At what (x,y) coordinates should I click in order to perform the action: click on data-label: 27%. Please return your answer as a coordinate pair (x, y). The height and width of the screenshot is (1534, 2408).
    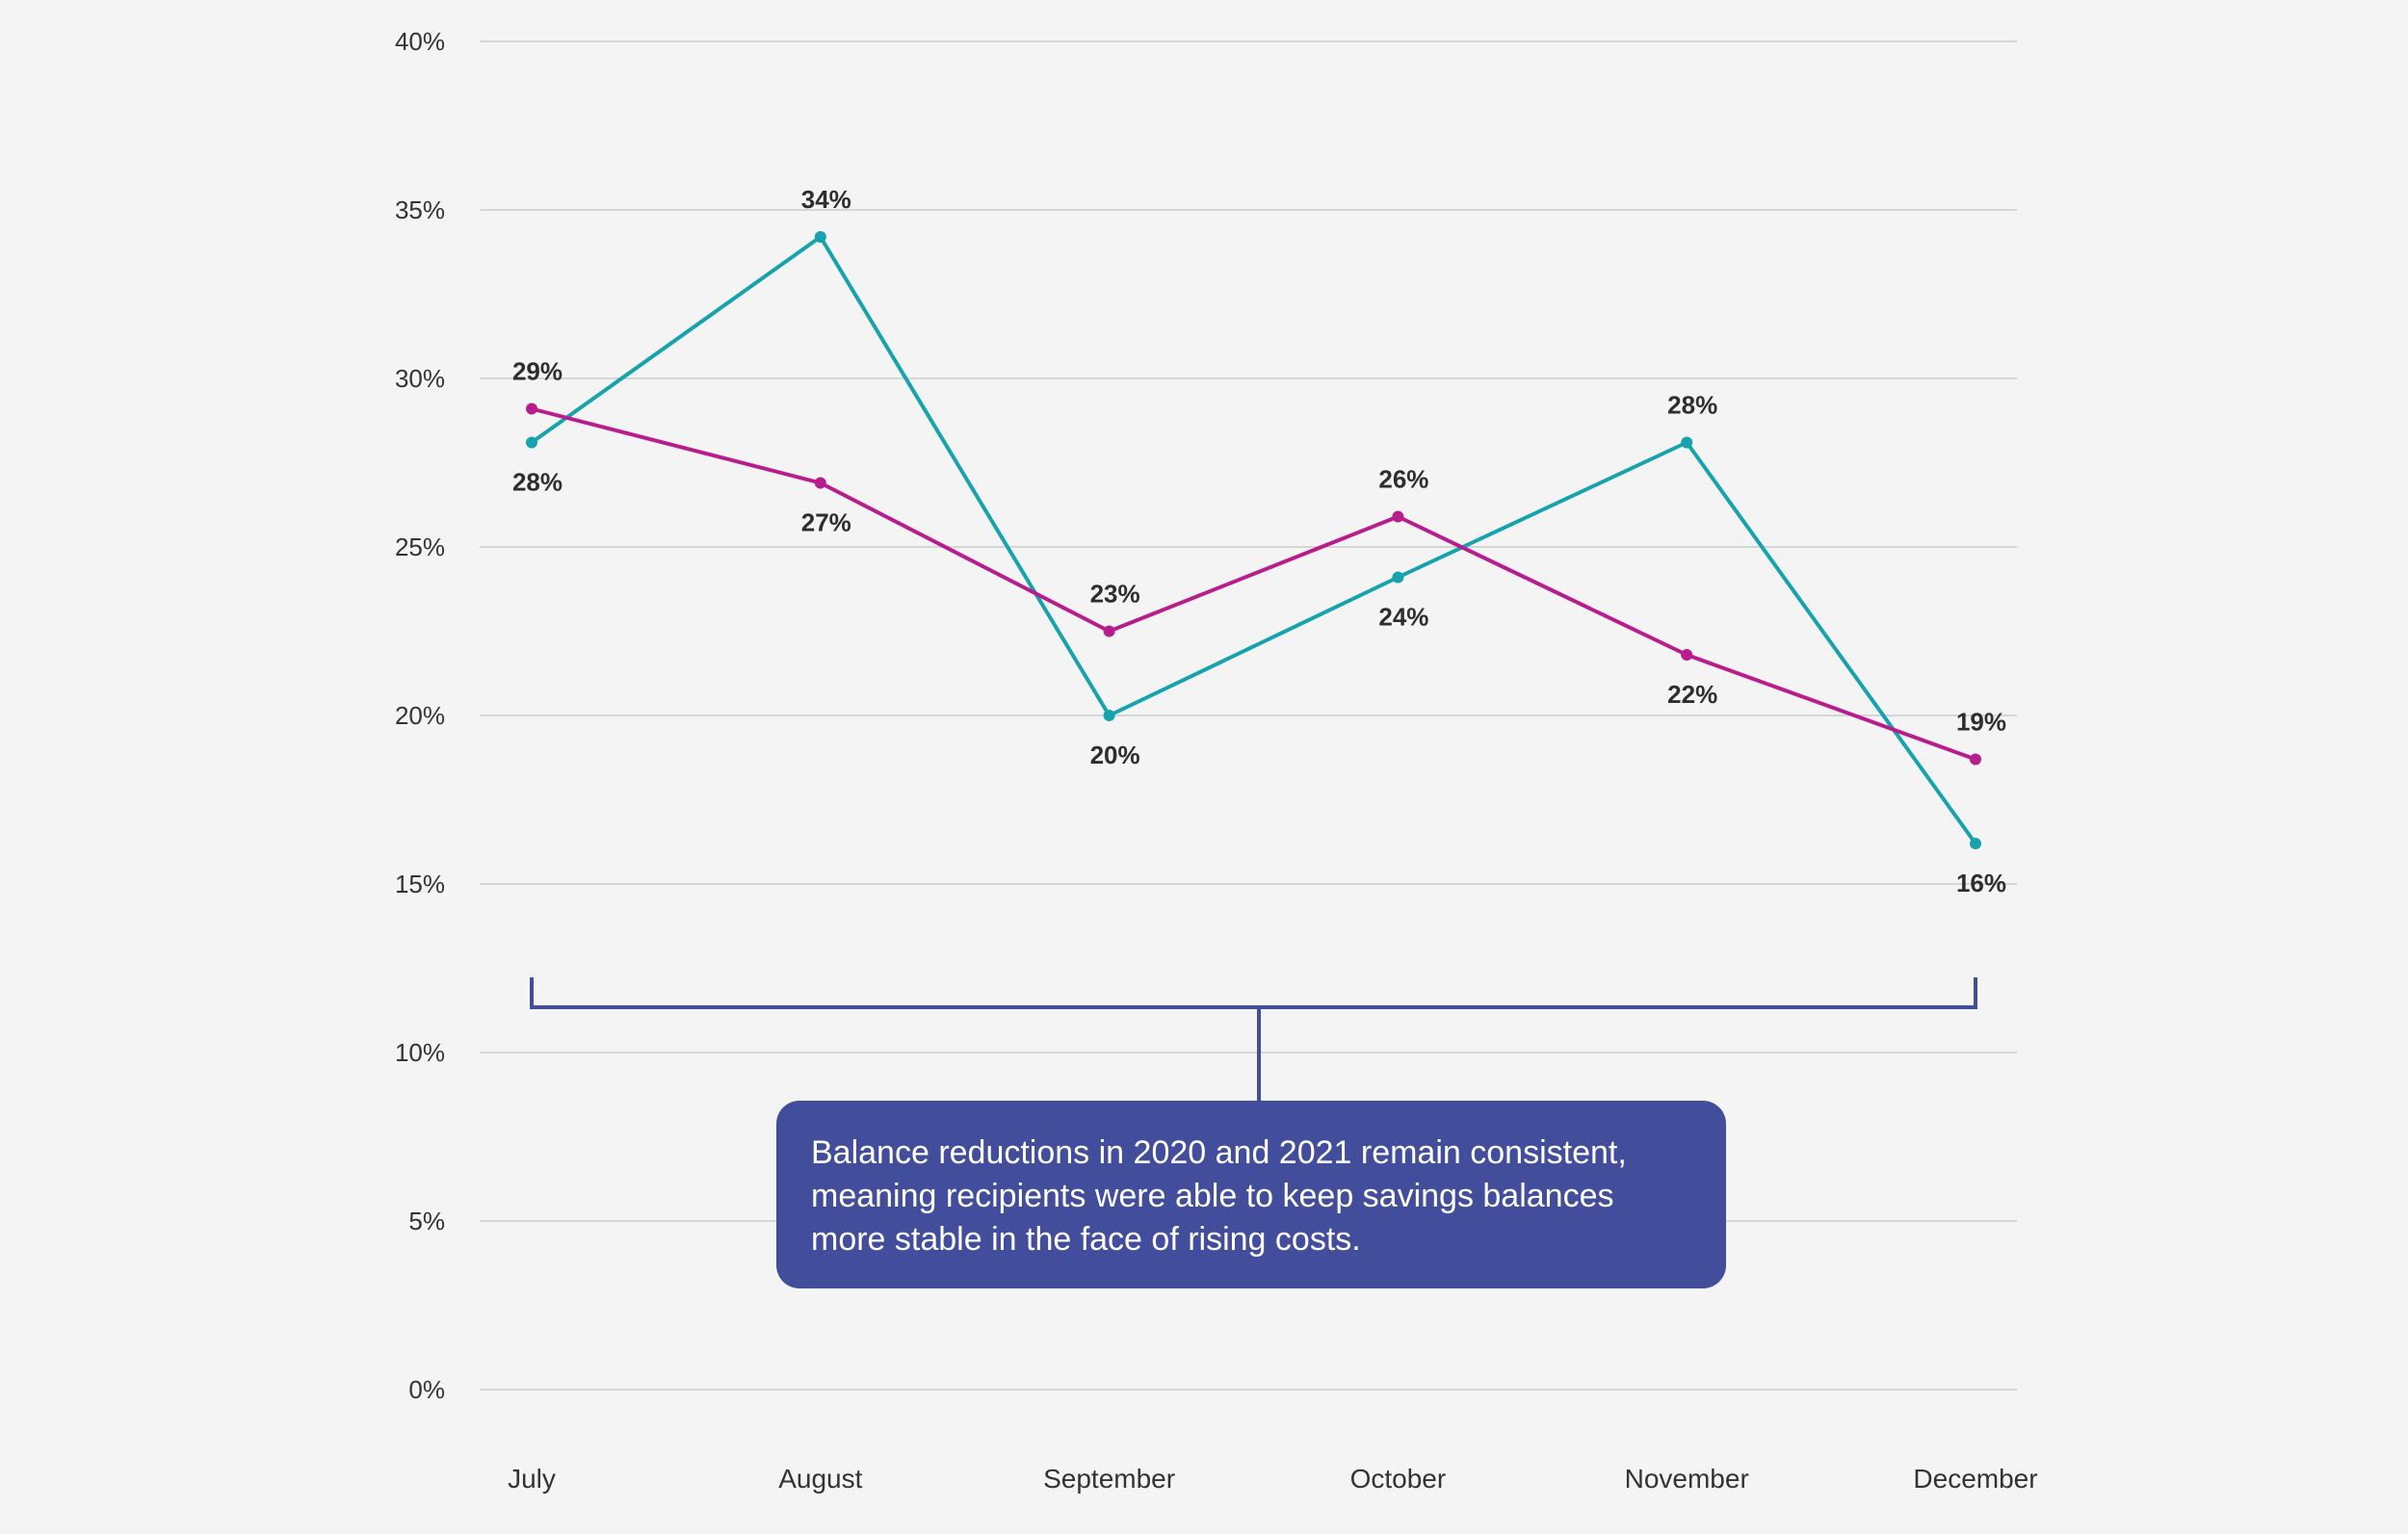
    Looking at the image, I should click on (826, 522).